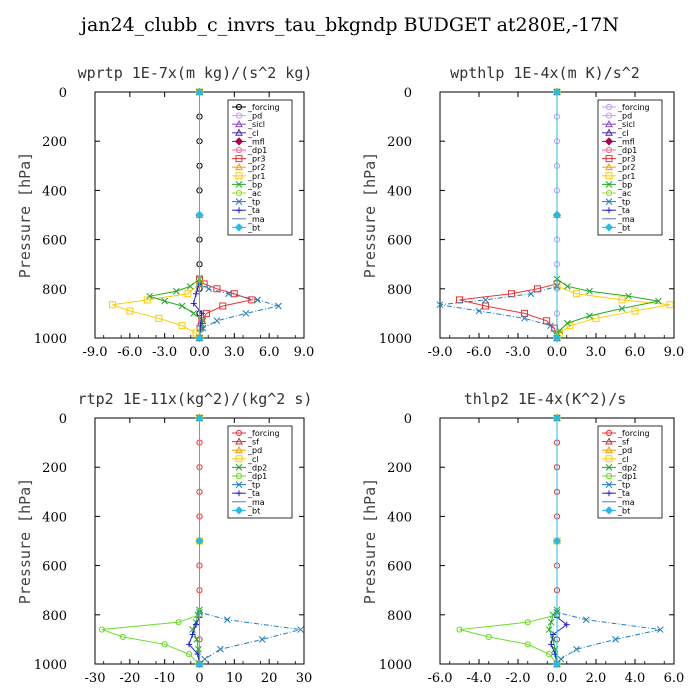  I want to click on legend-entry: _tp, so click(246, 485).